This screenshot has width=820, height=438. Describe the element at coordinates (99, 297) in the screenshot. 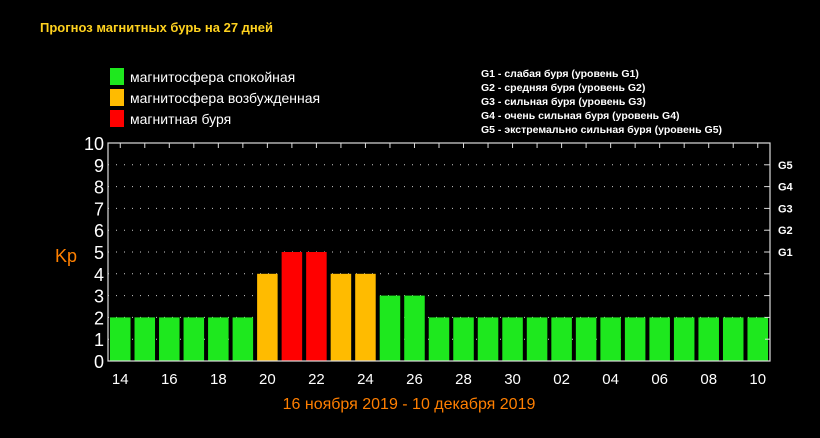

I see `y-tick-label: 3` at that location.